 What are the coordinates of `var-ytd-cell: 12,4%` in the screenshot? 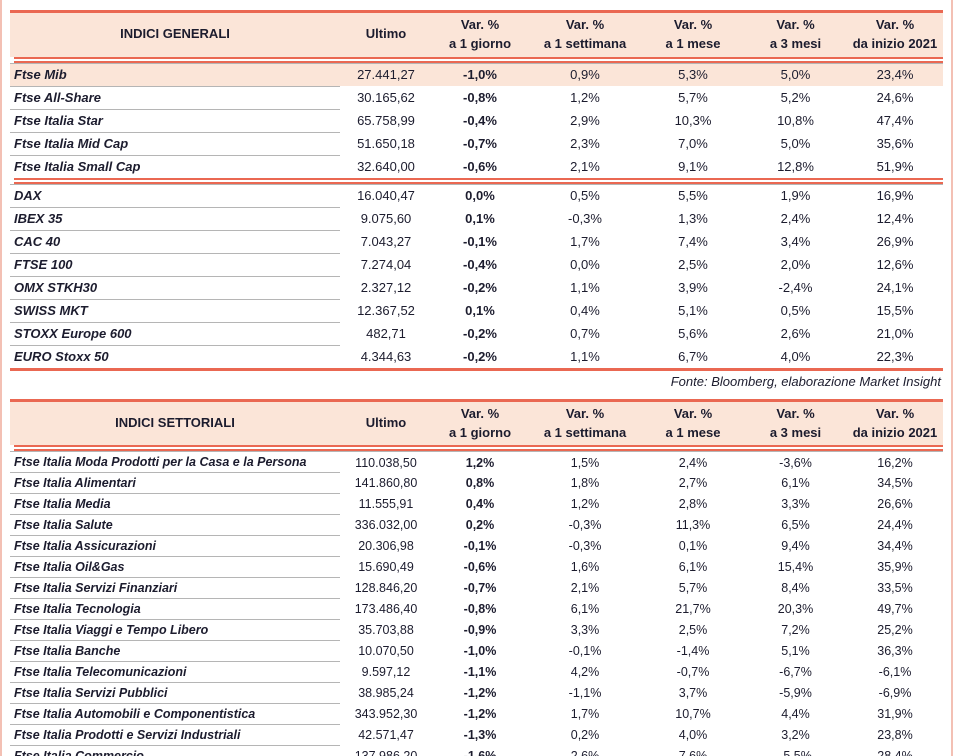 It's located at (895, 219).